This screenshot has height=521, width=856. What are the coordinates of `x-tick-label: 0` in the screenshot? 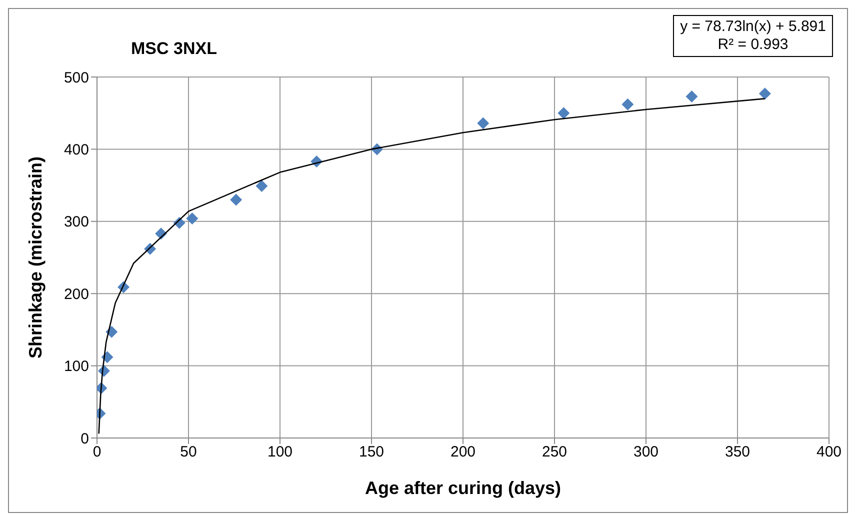 It's located at (97, 452).